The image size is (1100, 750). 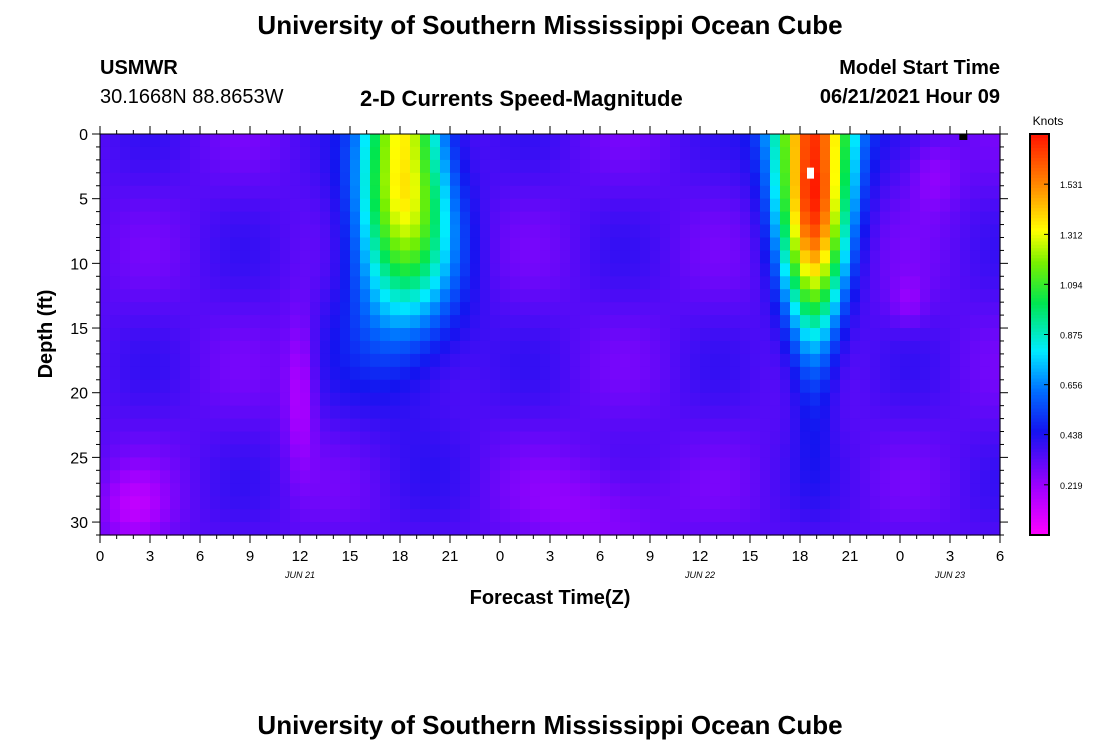 What do you see at coordinates (700, 556) in the screenshot?
I see `x-tick-label: 12` at bounding box center [700, 556].